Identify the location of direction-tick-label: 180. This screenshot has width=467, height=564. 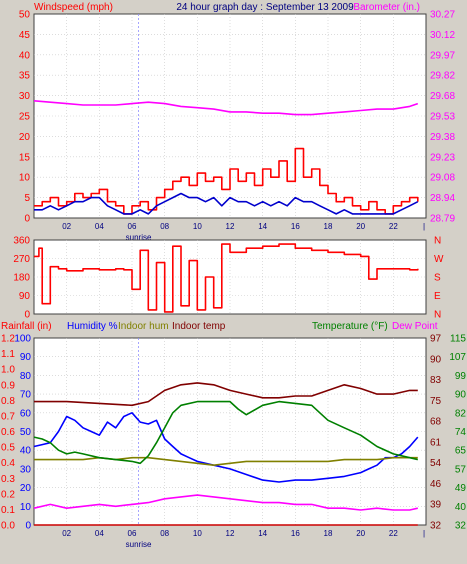
(21, 278).